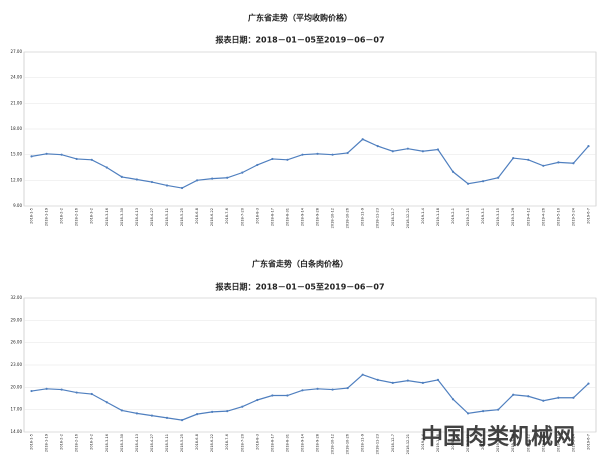  Describe the element at coordinates (122, 443) in the screenshot. I see `x-tick-label: 2018-3-30` at that location.